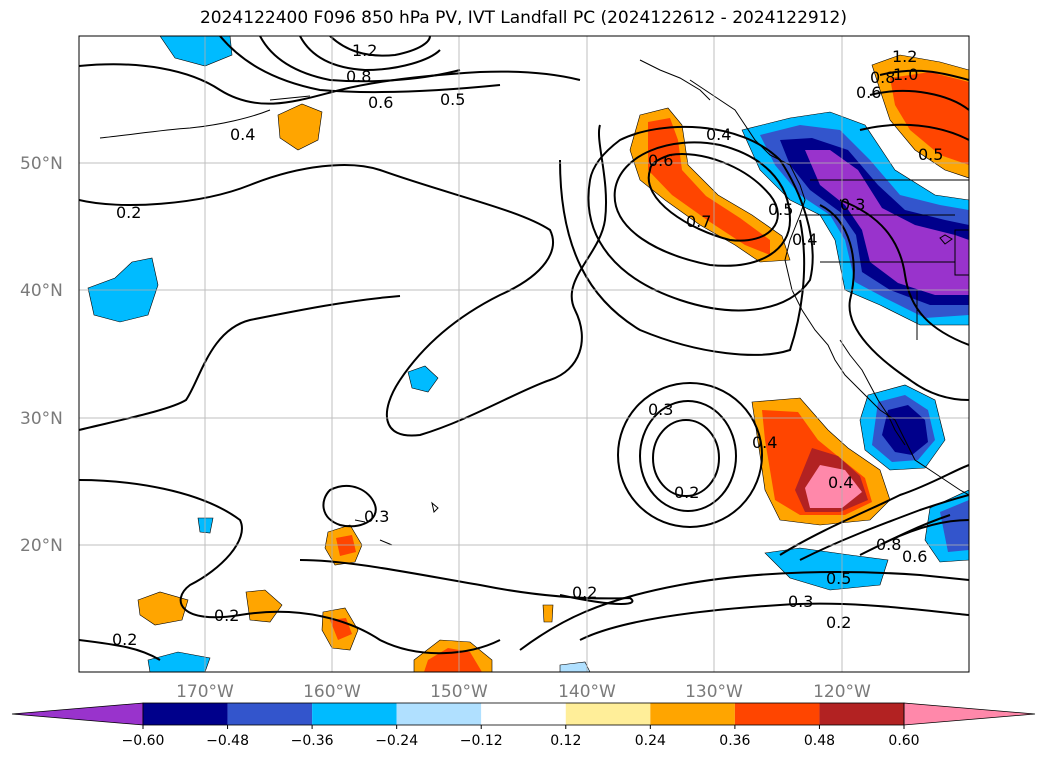 This screenshot has height=765, width=1047. I want to click on colorbar-extend-low, so click(77, 714).